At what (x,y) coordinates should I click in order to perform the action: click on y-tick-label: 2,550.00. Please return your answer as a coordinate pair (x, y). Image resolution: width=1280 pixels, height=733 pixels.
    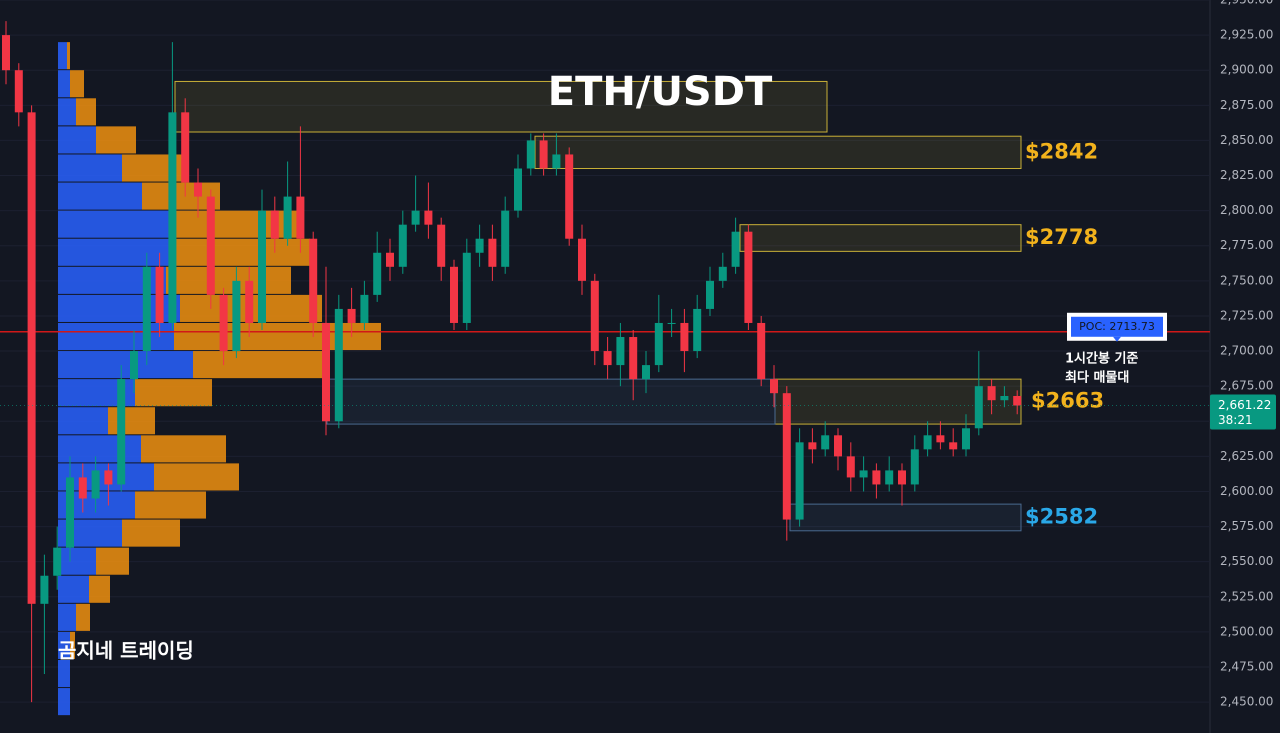
    Looking at the image, I should click on (1246, 561).